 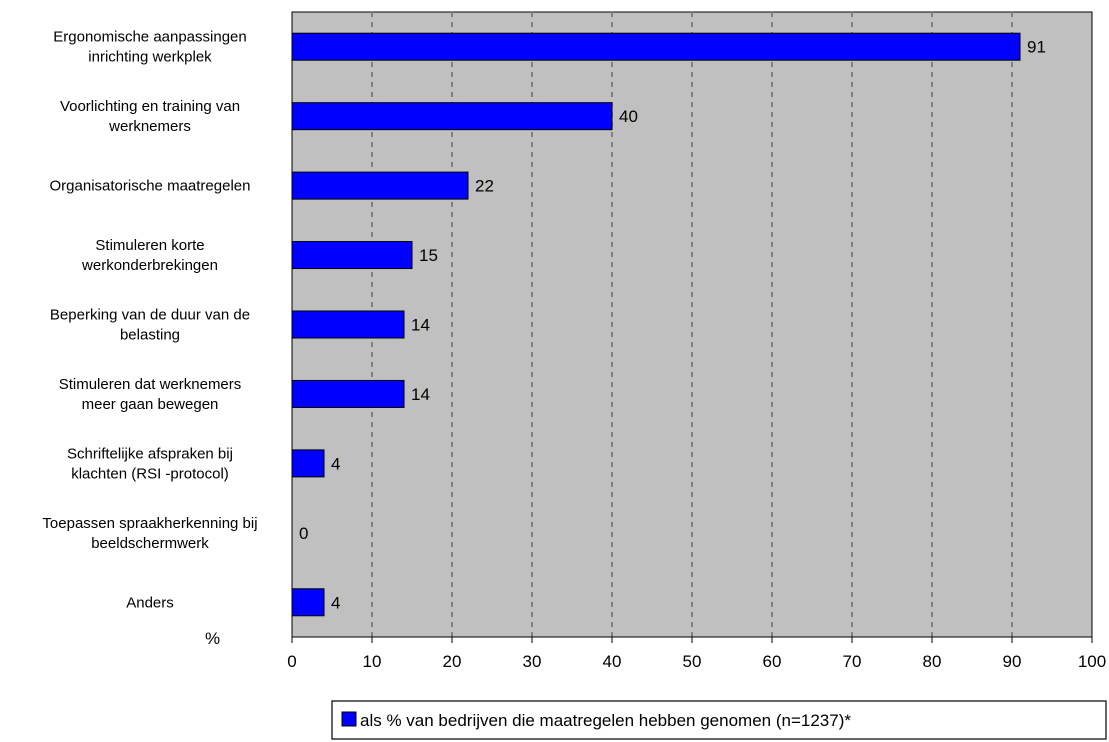 I want to click on legend-swatch, so click(x=349, y=719).